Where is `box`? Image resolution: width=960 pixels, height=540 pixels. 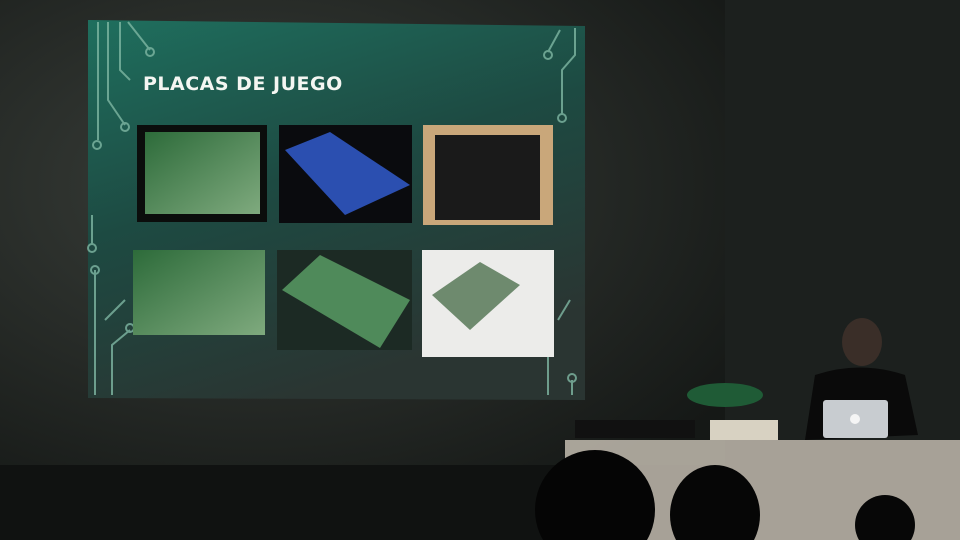 box is located at coordinates (744, 430).